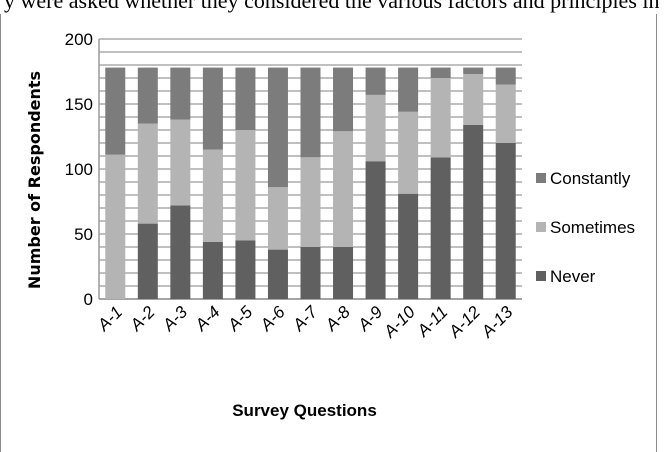 The width and height of the screenshot is (666, 452). Describe the element at coordinates (497, 322) in the screenshot. I see `x-tick-label: A-13` at that location.